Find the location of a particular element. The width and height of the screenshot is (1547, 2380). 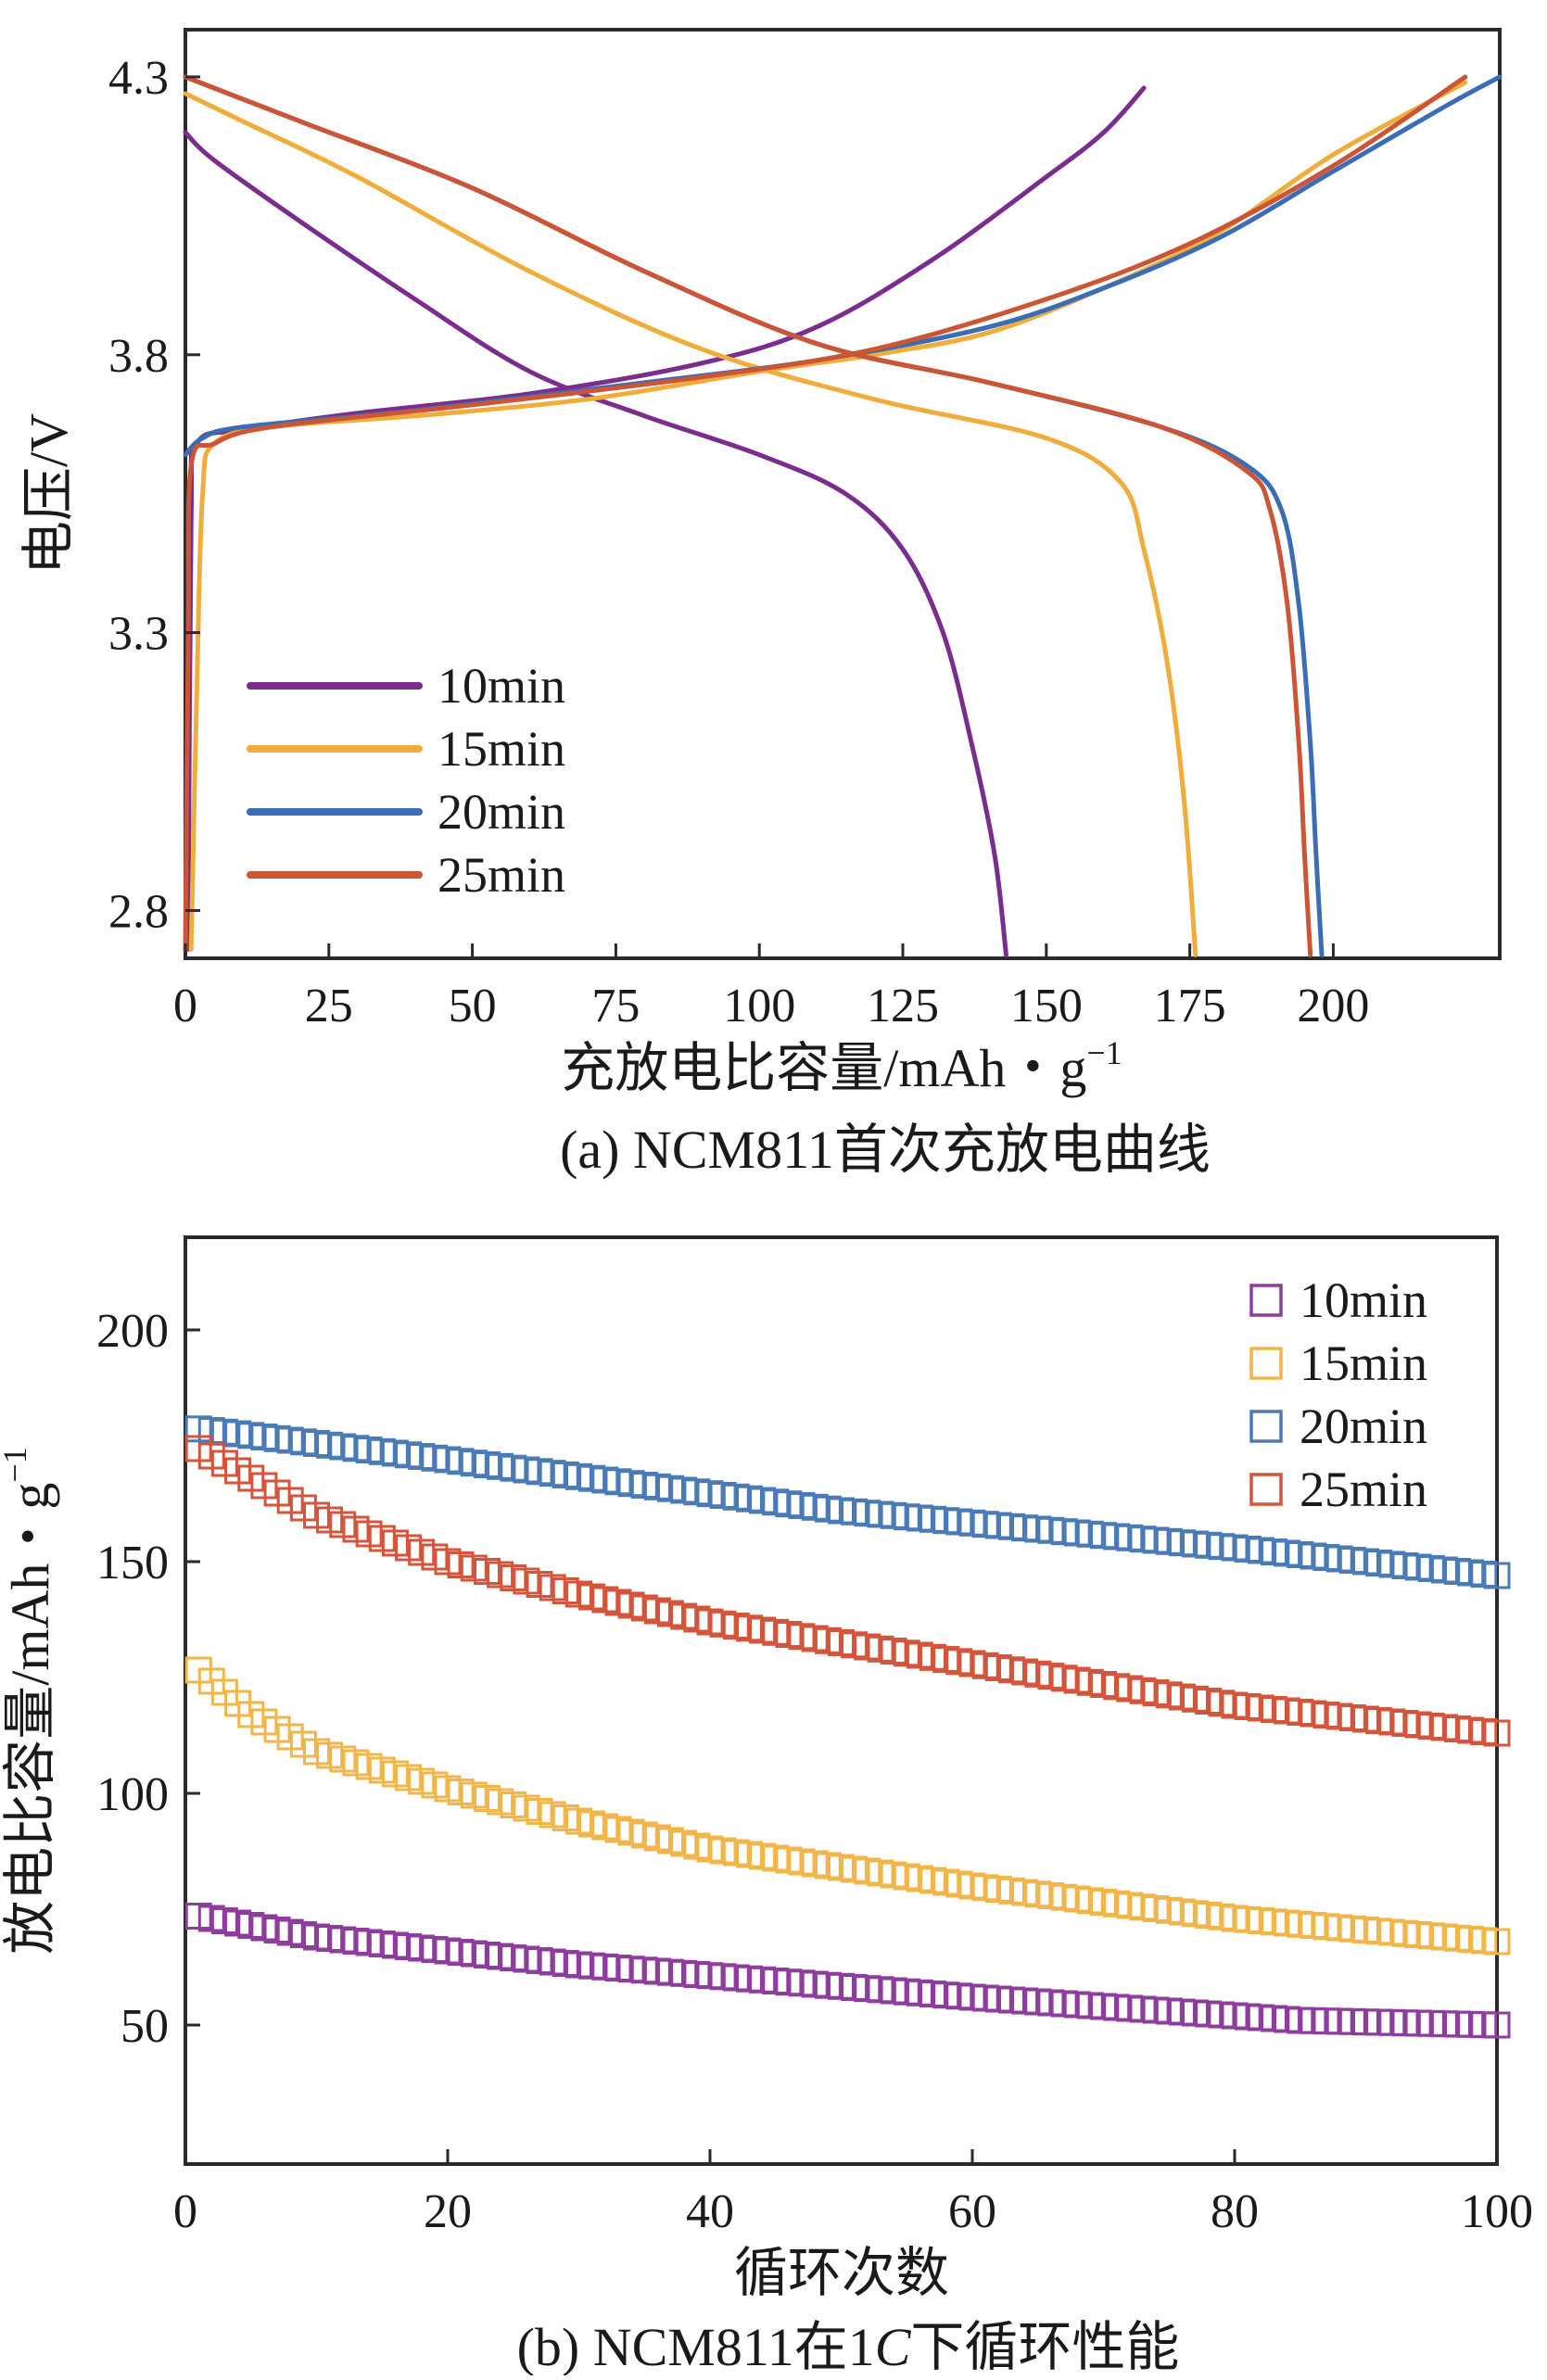

y-tick-label-b-100: 100 is located at coordinates (132, 1794).